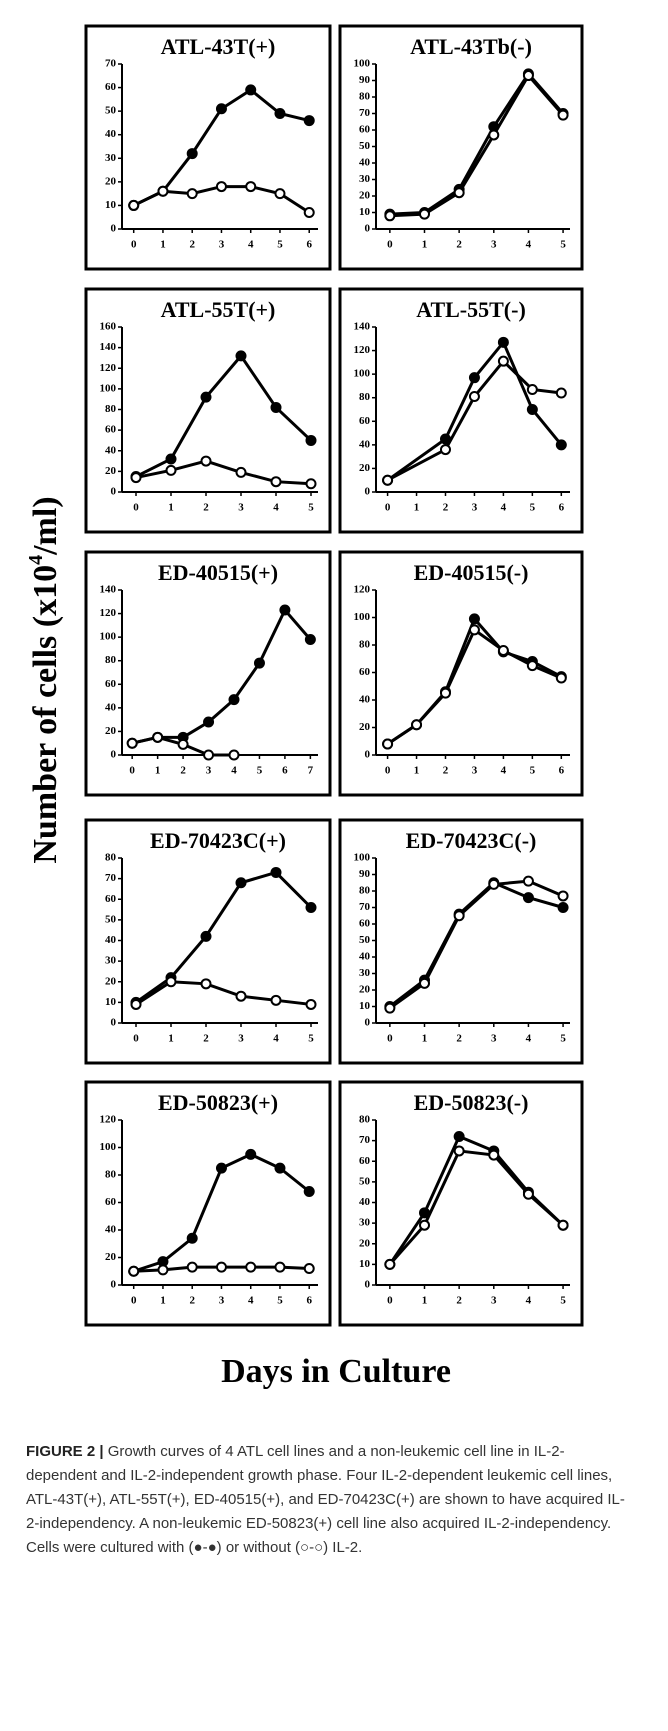 Image resolution: width=668 pixels, height=1731 pixels. Describe the element at coordinates (461, 673) in the screenshot. I see `panel: ED-40515(-) 0 20 40 60 80 100 120 0 1 2 3 4 5 6` at that location.